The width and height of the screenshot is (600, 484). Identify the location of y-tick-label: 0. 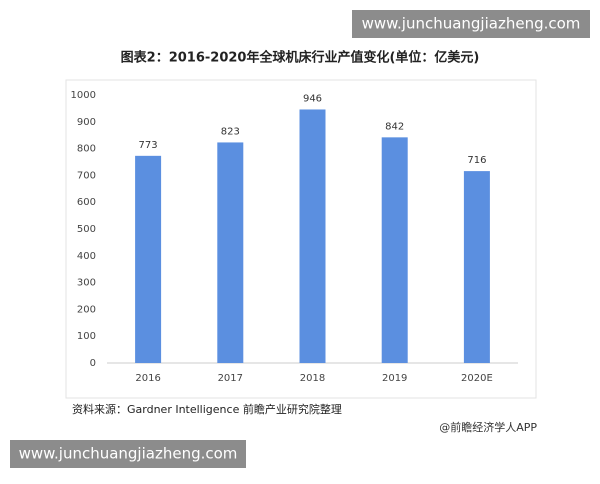
(93, 363).